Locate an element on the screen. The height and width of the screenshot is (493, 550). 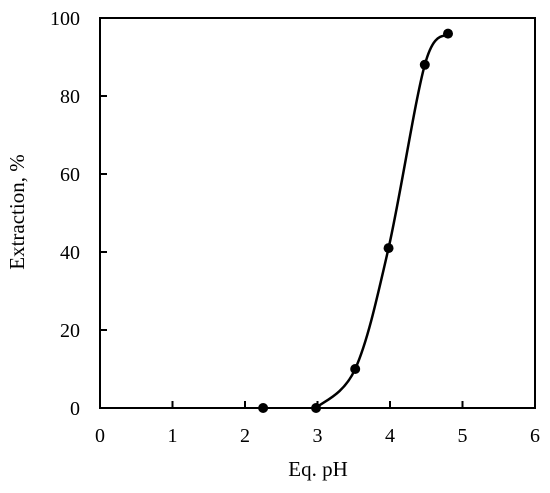
y-axis-title: Extraction, % is located at coordinates (17, 211).